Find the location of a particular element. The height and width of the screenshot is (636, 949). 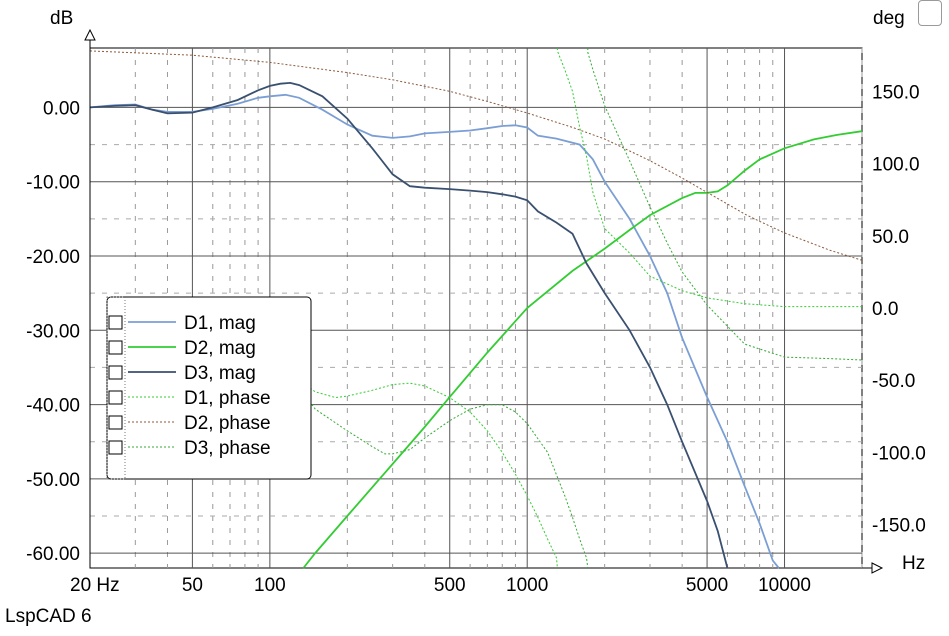

y-left-tick-label: -50.00 is located at coordinates (53, 480).